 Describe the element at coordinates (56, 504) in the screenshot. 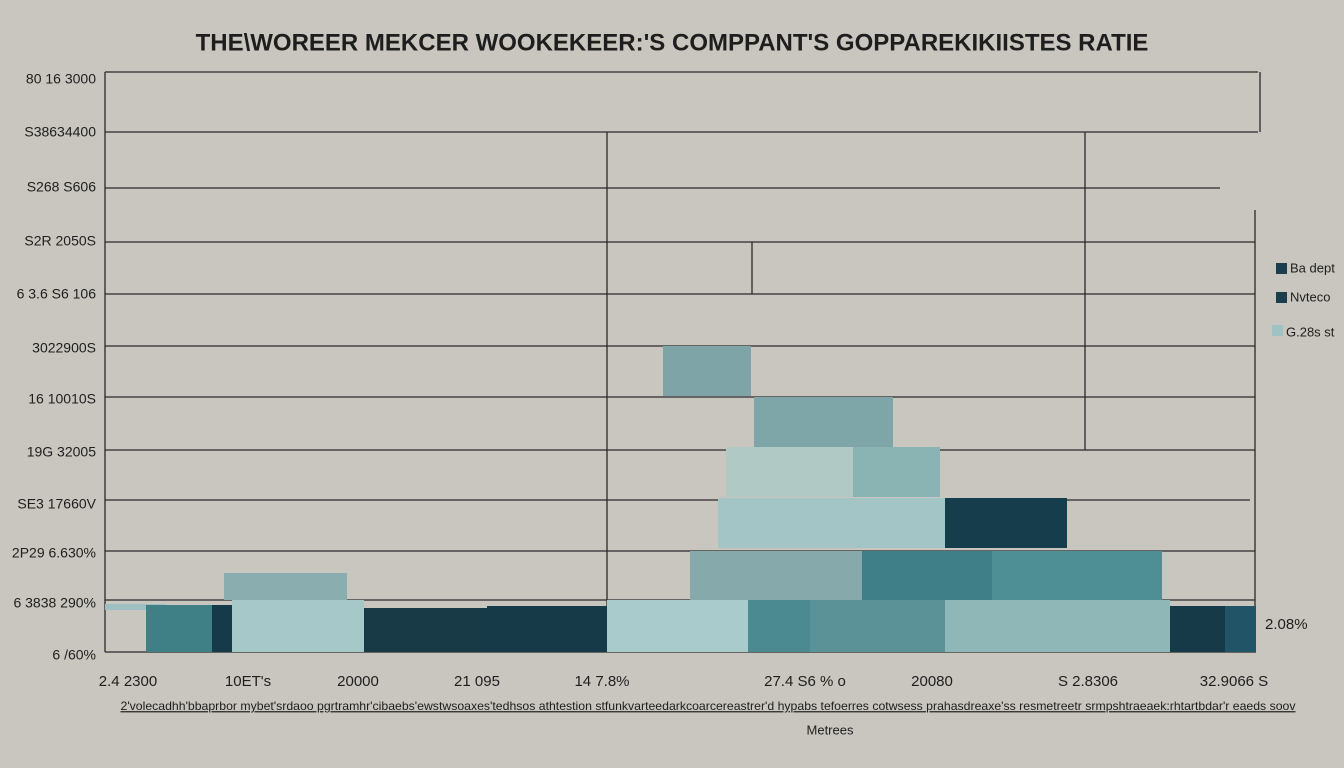

I see `y-tick-label: SE3 17660V` at that location.